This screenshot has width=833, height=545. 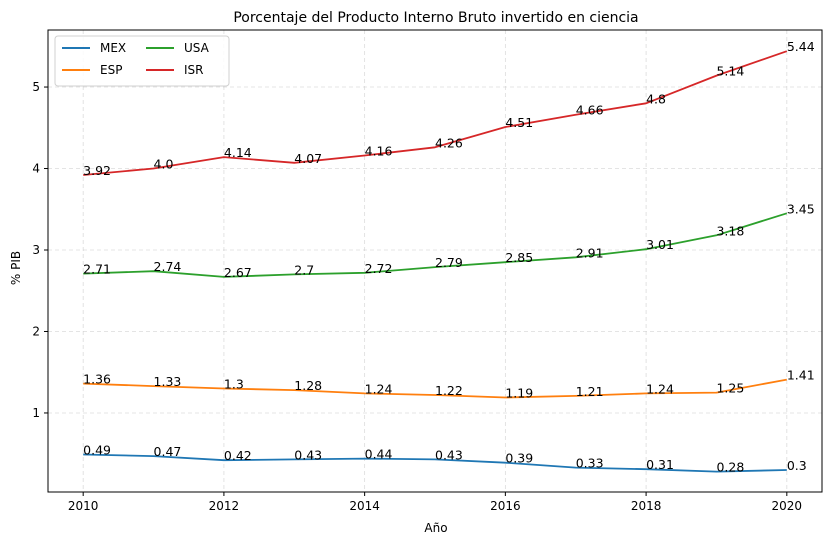 I want to click on data-label: 1.22, so click(x=449, y=390).